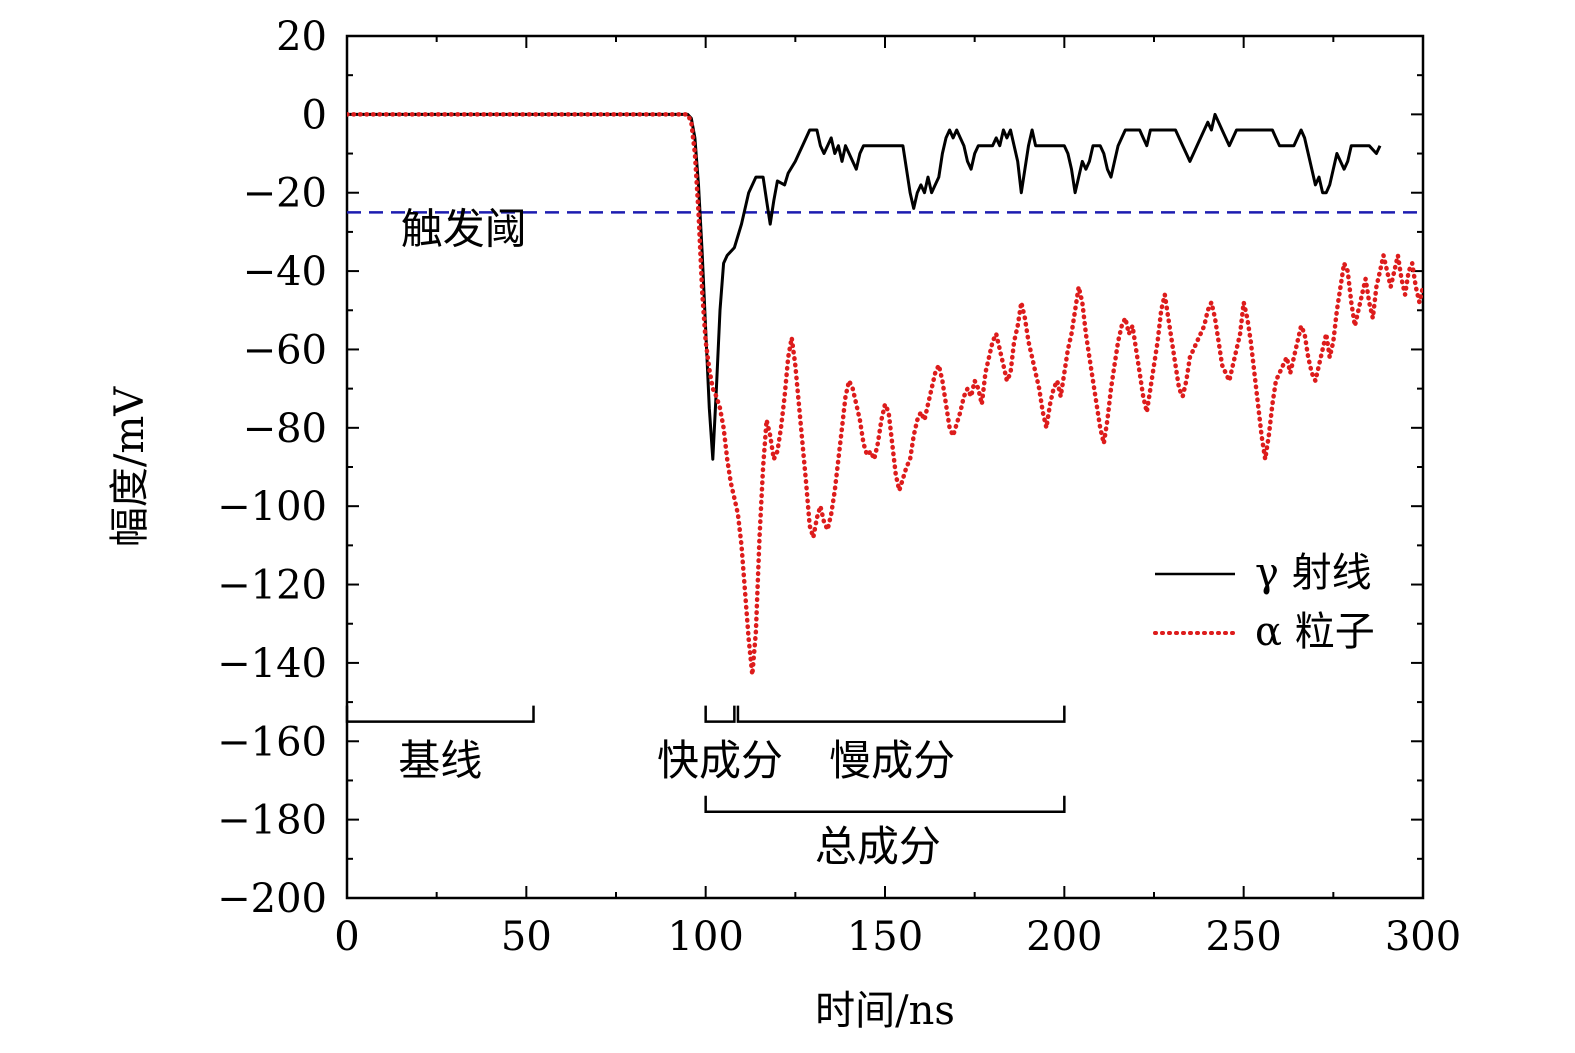  What do you see at coordinates (285, 350) in the screenshot?
I see `y-tick-label: −60` at bounding box center [285, 350].